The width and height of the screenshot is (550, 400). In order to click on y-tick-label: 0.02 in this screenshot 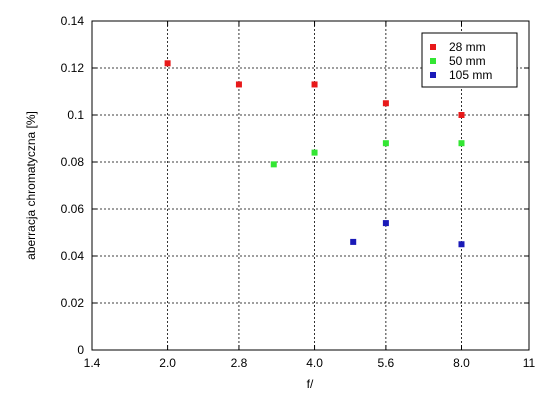, I will do `click(73, 303)`.